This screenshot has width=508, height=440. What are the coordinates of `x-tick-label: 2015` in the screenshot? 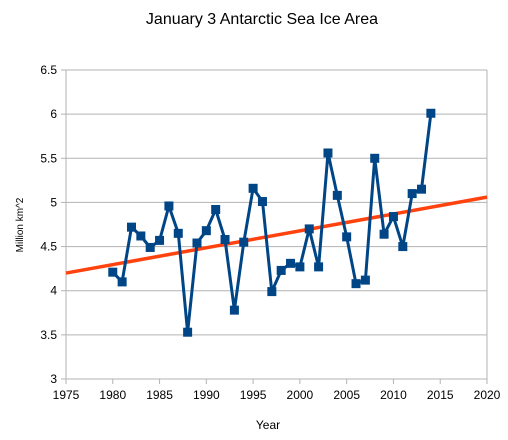 It's located at (440, 395).